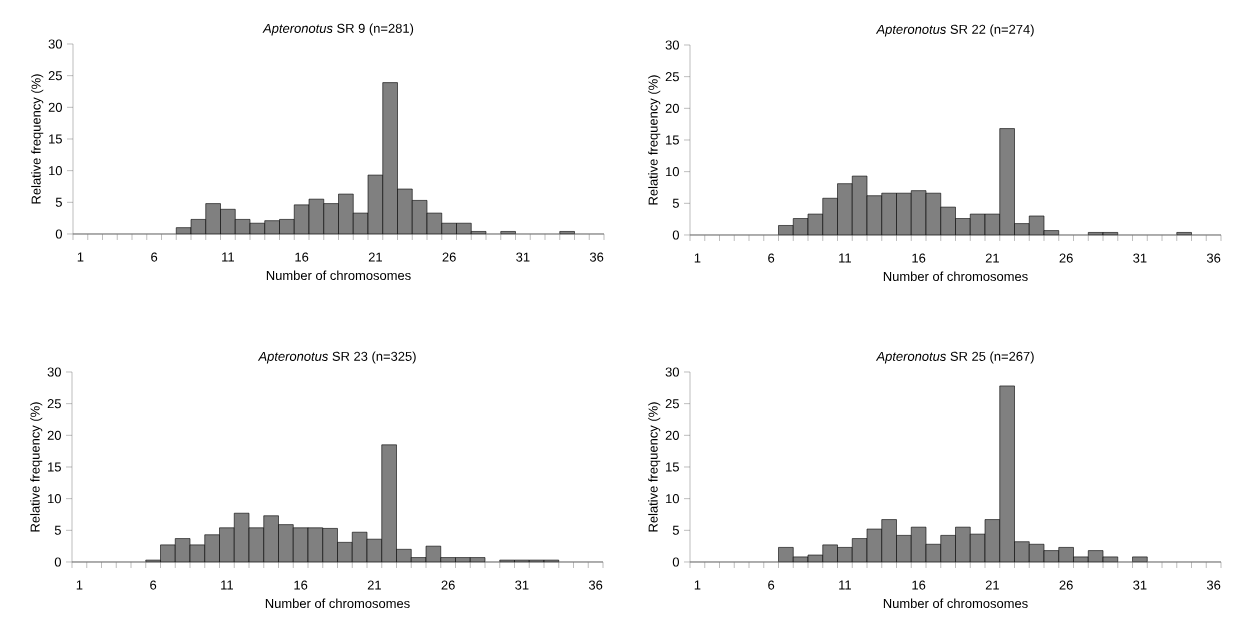 The width and height of the screenshot is (1235, 636). I want to click on chart-title: Apteronotus SR 9 (n=281), so click(338, 29).